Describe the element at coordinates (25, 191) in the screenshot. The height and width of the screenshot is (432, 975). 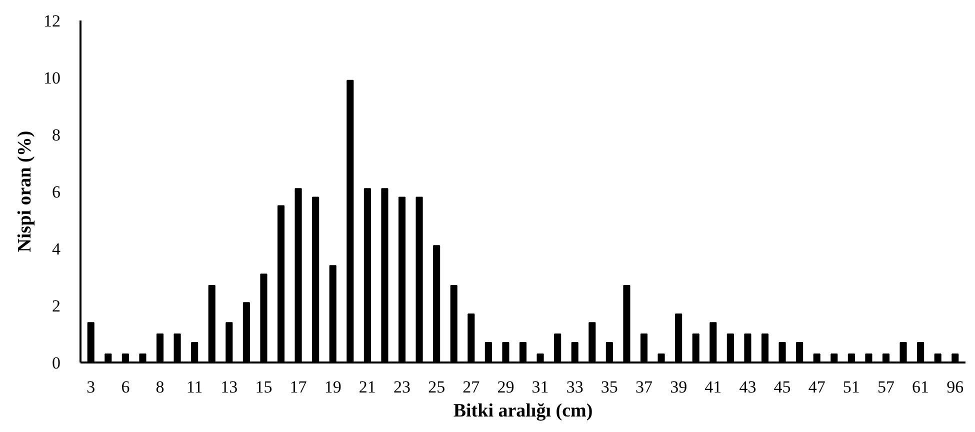
I see `y-axis-title: Nispi oran (%)` at that location.